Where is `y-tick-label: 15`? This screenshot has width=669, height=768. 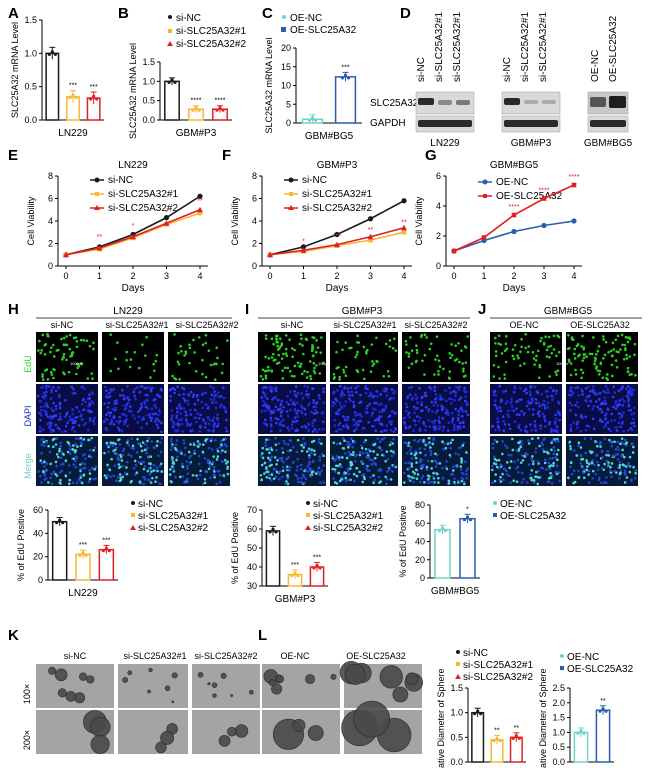 y-tick-label: 15 is located at coordinates (286, 67).